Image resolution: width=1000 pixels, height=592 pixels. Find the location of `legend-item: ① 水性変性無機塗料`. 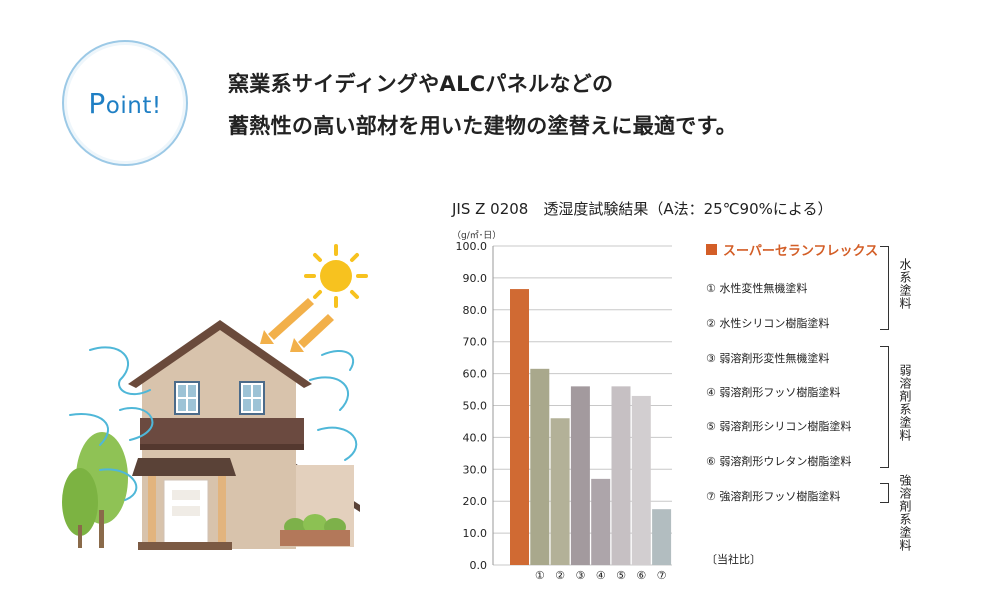

legend-item: ① 水性変性無機塗料 is located at coordinates (756, 288).